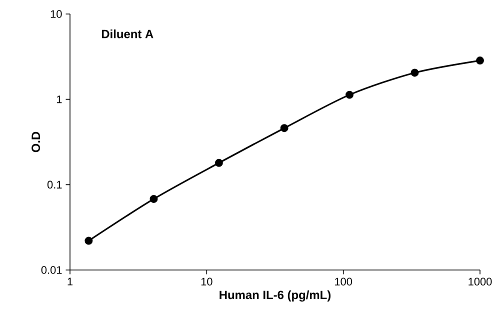 This screenshot has height=322, width=500. I want to click on y-tick-label: 0.1, so click(54, 184).